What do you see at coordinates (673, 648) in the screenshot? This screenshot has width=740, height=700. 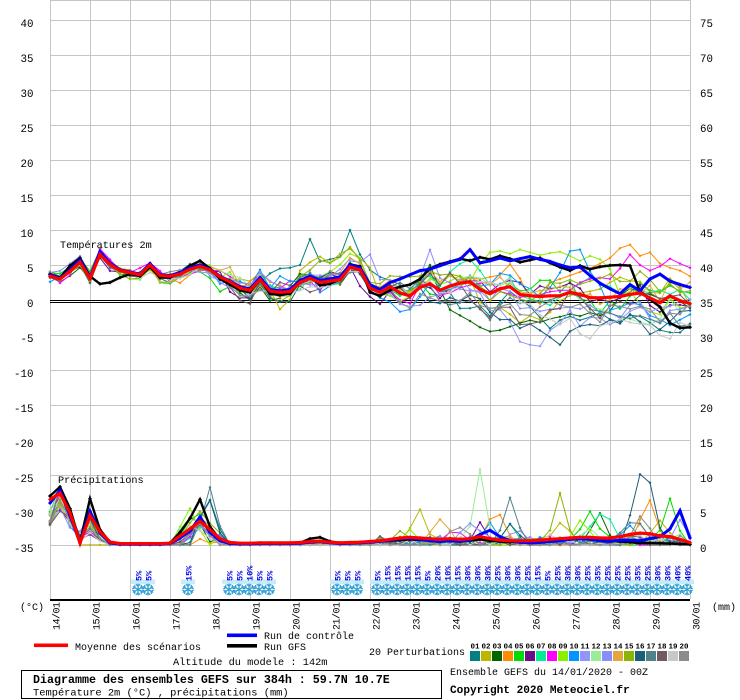 I see `svg-text: 19` at bounding box center [673, 648].